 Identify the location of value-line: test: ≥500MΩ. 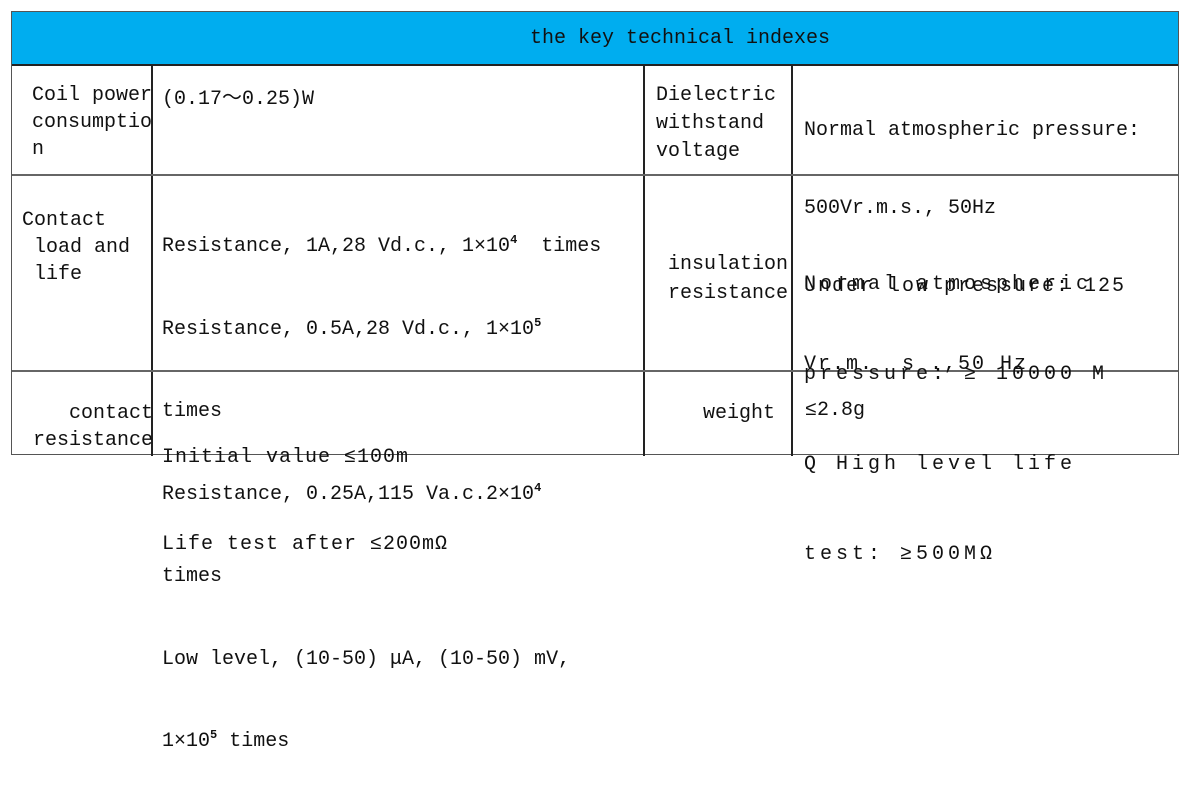
(900, 554).